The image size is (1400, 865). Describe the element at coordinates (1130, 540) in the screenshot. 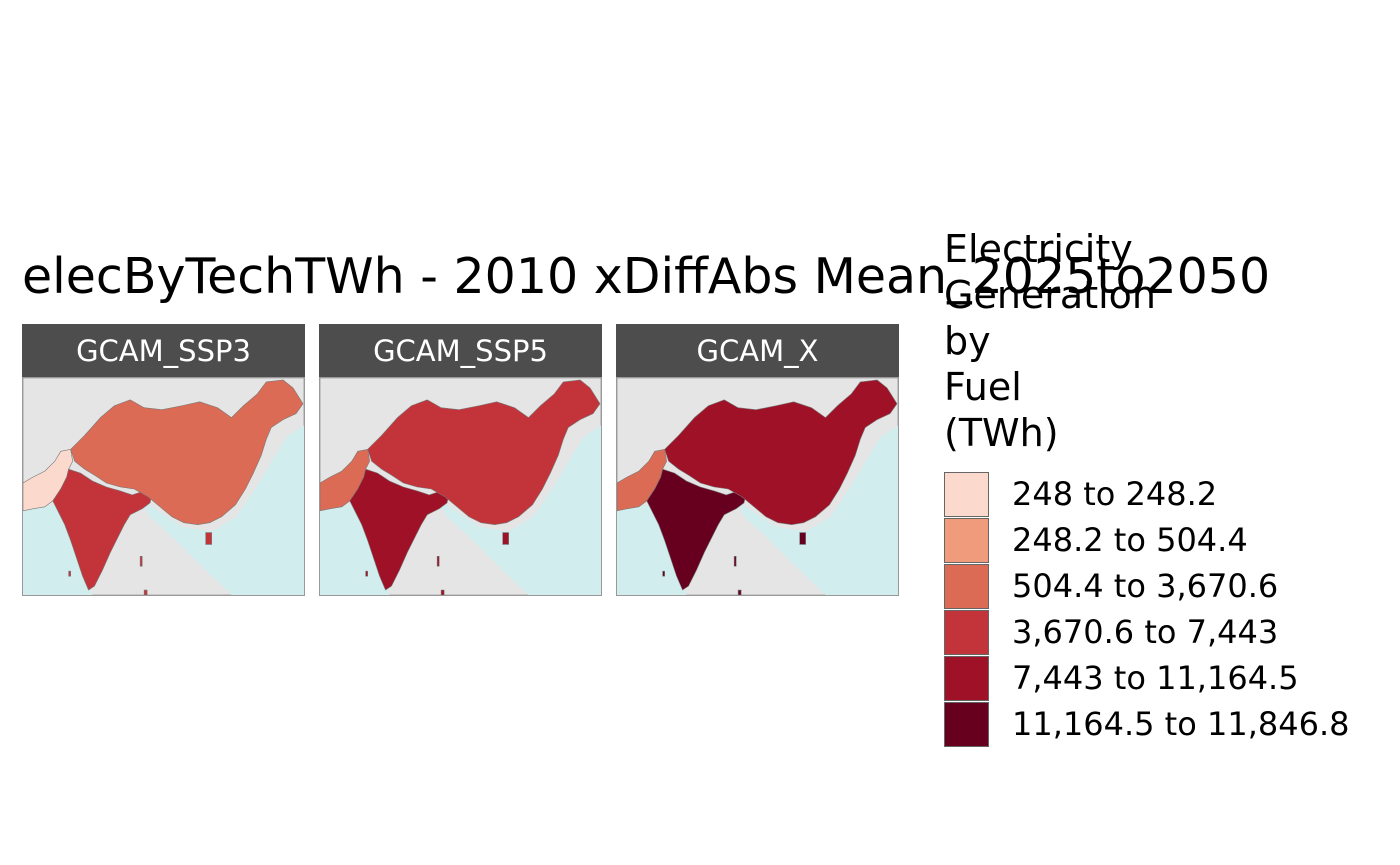

I see `legend-label: 248.2 to 504.4` at that location.